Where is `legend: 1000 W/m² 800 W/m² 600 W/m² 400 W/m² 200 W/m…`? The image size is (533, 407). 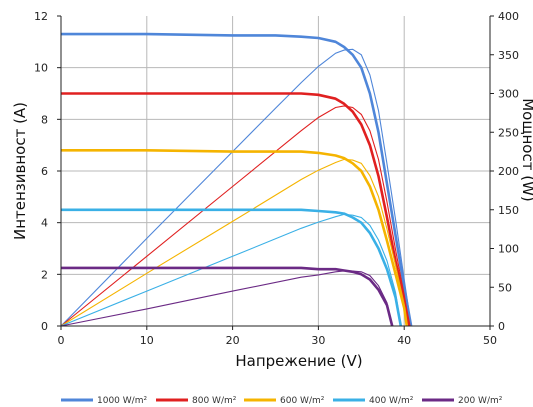
legend: 1000 W/m² 800 W/m² 600 W/m² 400 W/m² 200 W/m… is located at coordinates (282, 401).